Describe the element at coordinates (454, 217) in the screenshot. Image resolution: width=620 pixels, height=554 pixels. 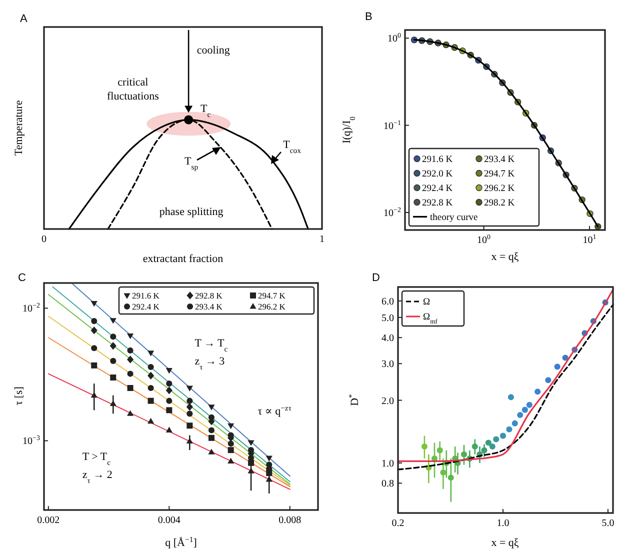
I see `legend-label: theory curve` at that location.